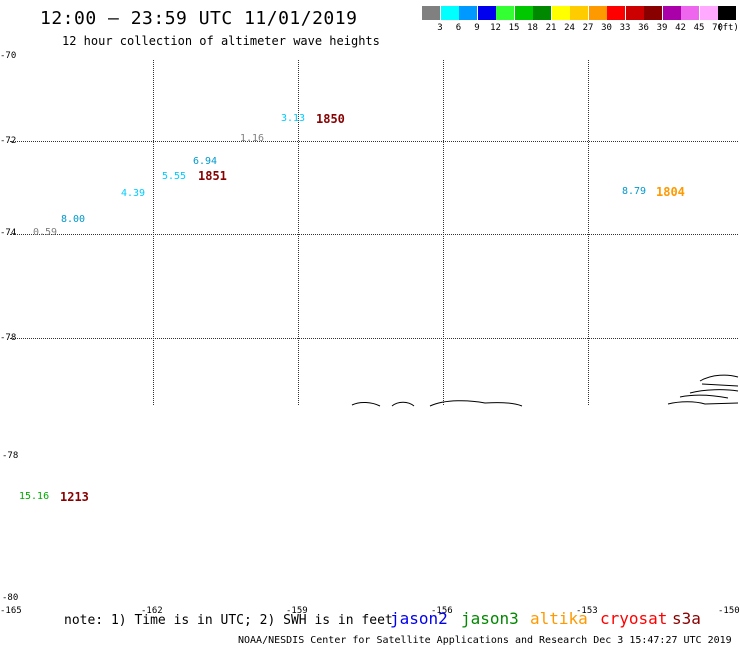  Describe the element at coordinates (330, 119) in the screenshot. I see `pass-time-label: 1850` at that location.